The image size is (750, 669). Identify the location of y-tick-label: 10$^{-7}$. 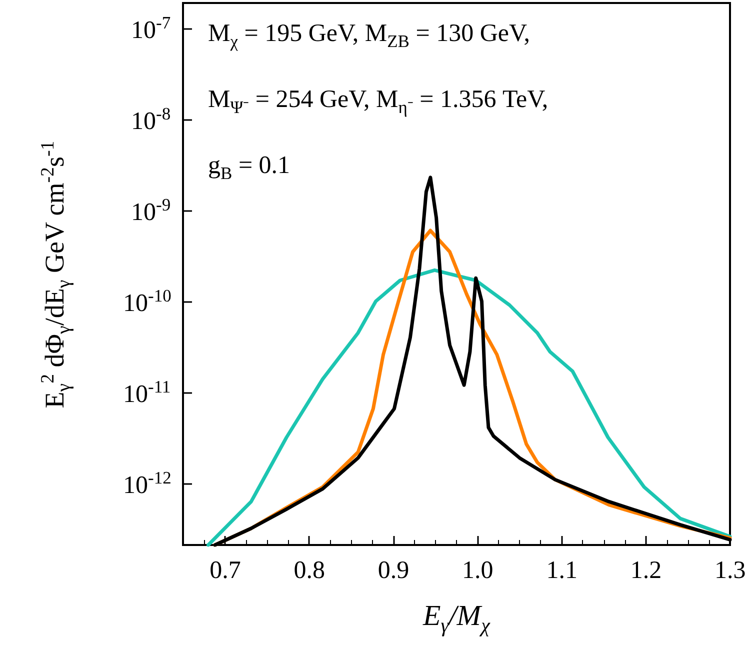
(151, 29).